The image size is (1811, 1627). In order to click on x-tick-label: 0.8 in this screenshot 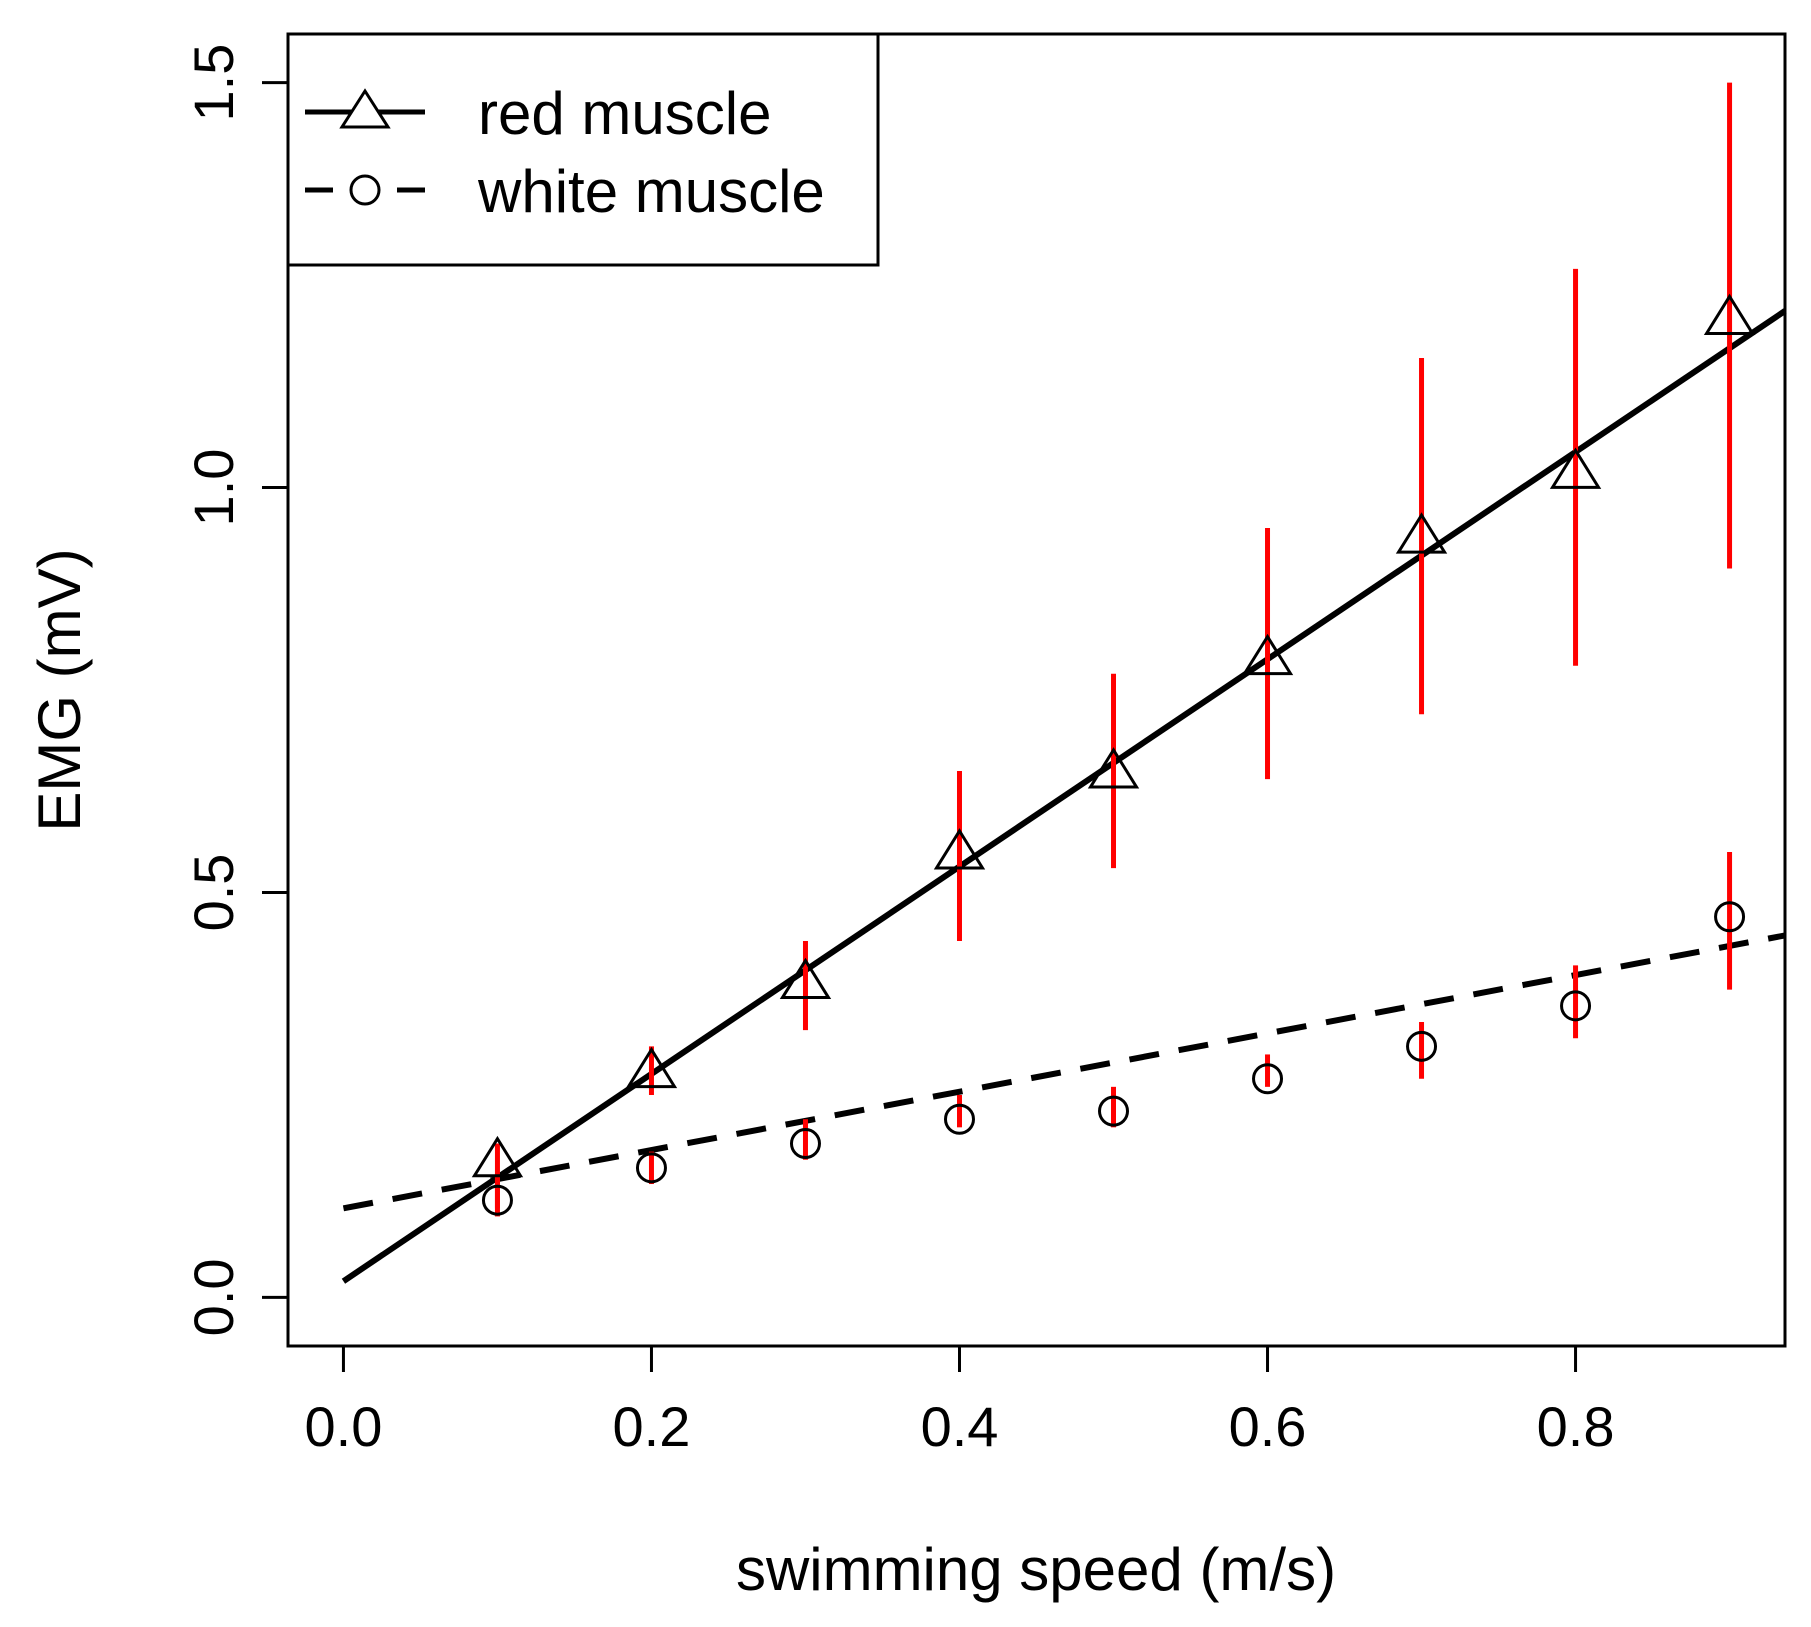, I will do `click(1576, 1426)`.